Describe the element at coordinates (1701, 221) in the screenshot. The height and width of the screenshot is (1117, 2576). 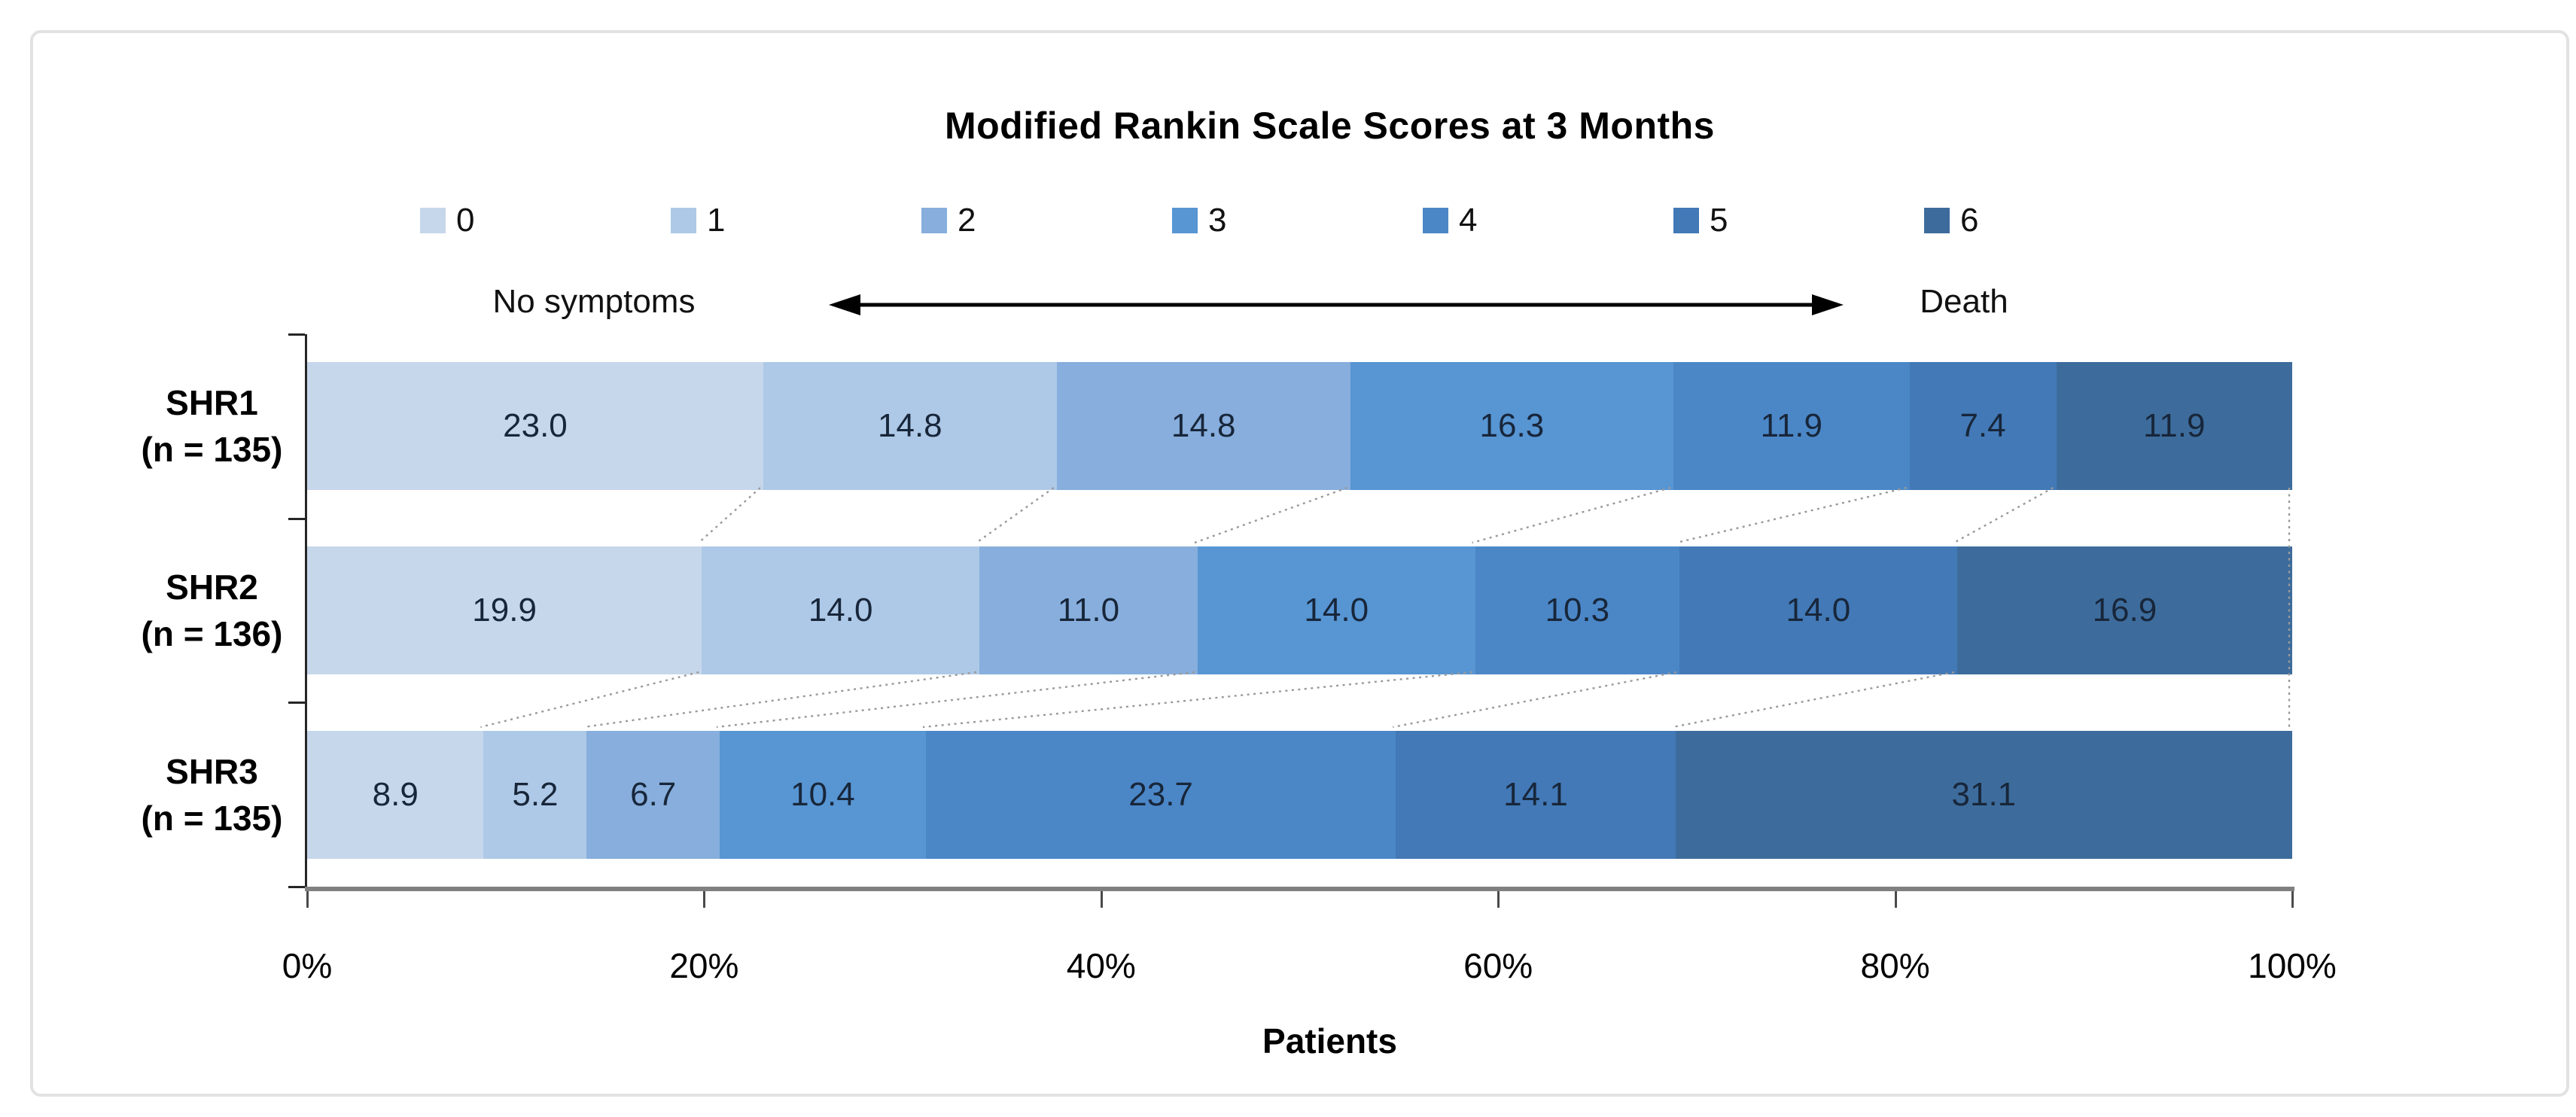
I see `legend-item: 5` at that location.